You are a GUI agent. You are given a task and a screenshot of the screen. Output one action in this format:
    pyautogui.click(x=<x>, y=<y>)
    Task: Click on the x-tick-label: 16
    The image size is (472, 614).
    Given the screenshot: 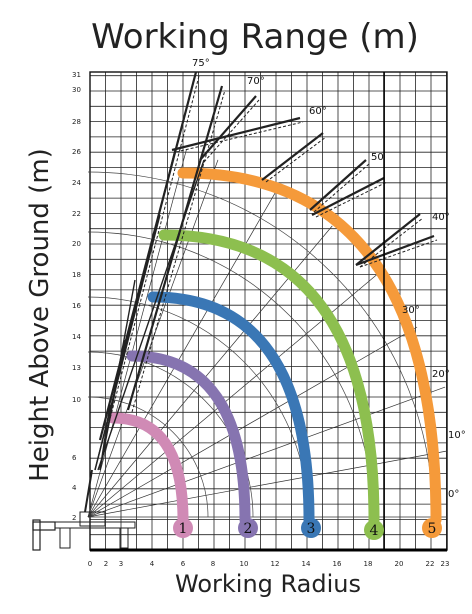 What is the action you would take?
    pyautogui.click(x=337, y=564)
    